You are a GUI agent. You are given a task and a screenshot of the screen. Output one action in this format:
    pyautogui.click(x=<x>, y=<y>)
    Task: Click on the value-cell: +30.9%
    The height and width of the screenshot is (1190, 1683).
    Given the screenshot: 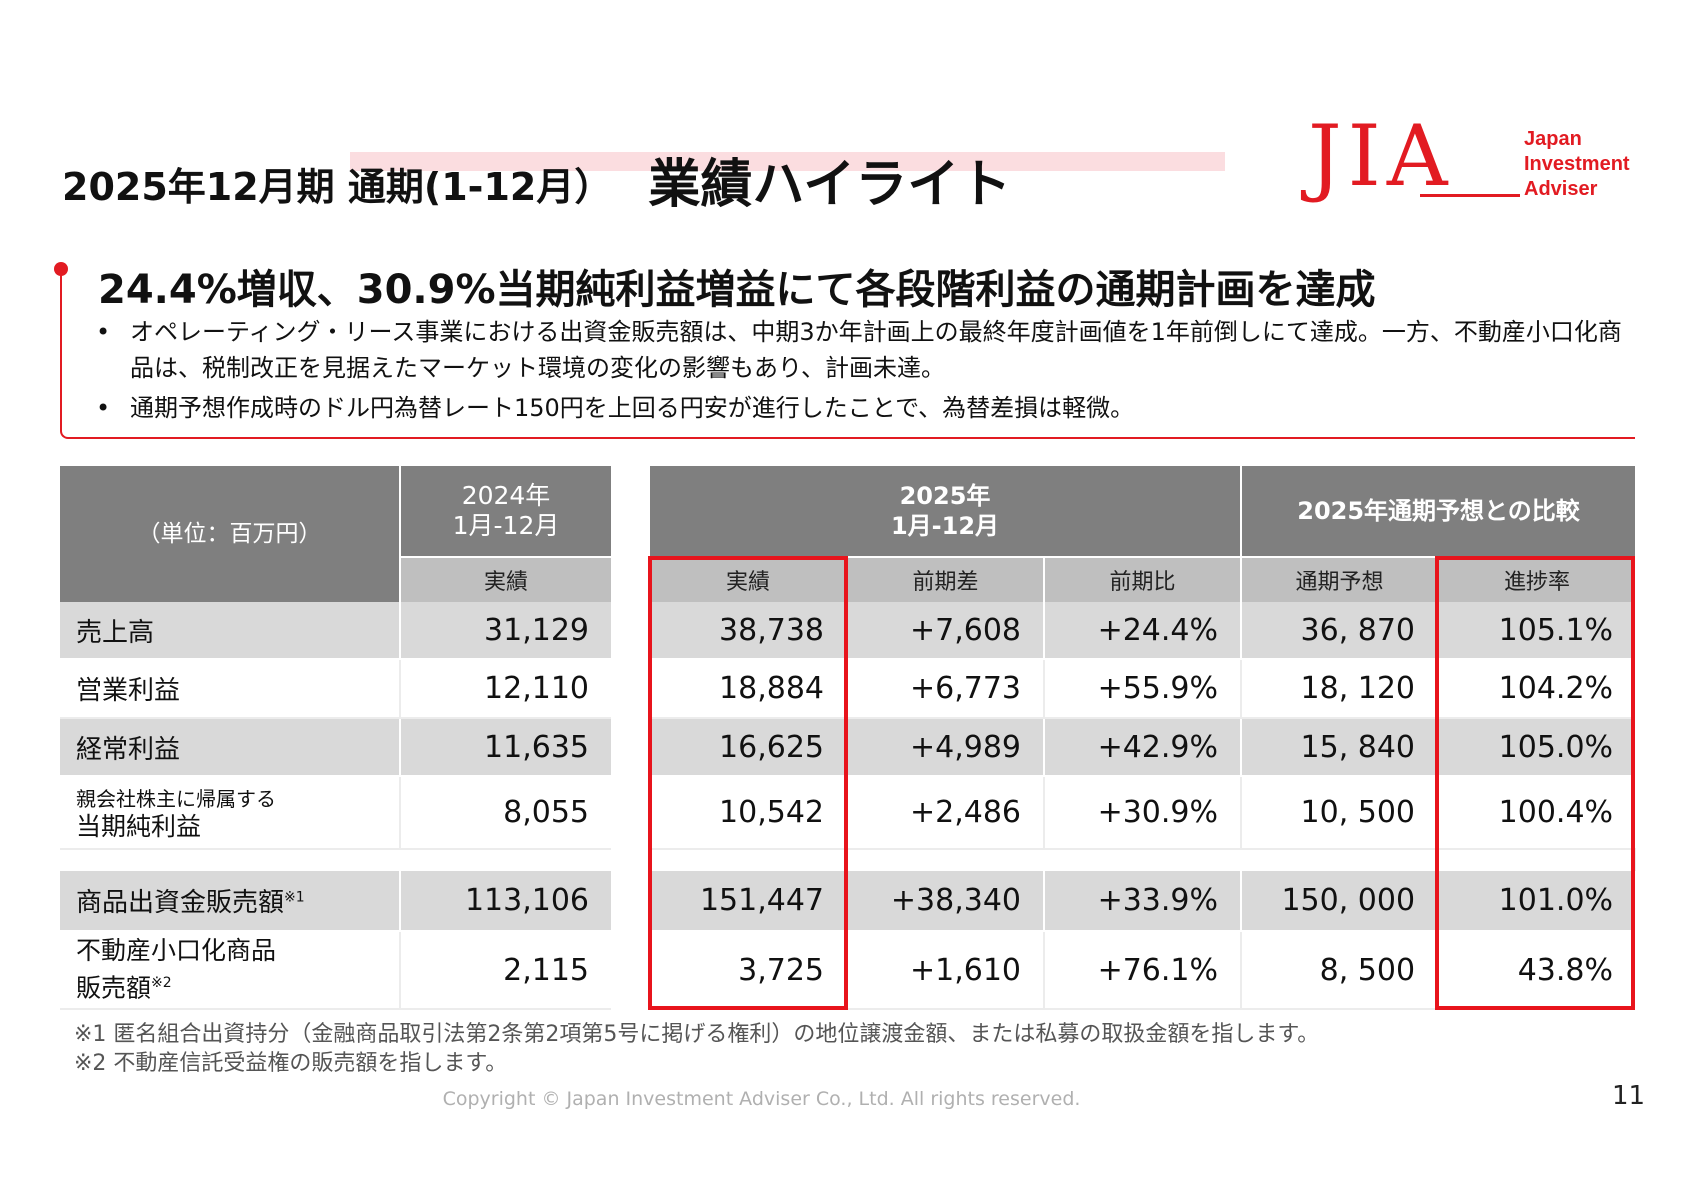 What is the action you would take?
    pyautogui.click(x=1143, y=813)
    